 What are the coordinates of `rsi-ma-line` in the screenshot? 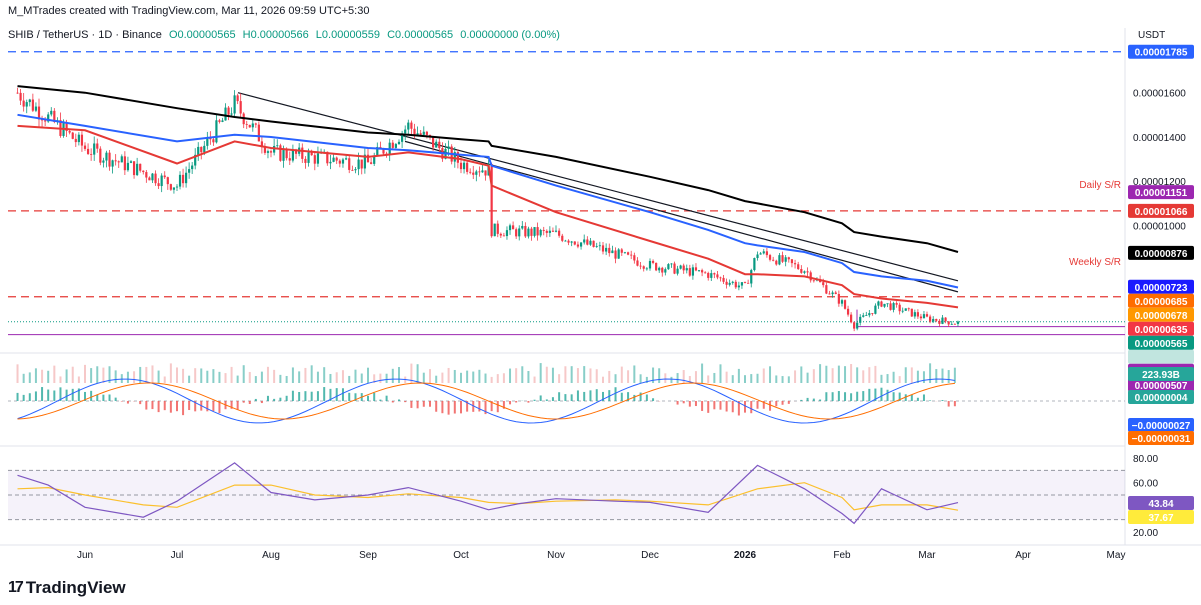 It's located at (488, 496).